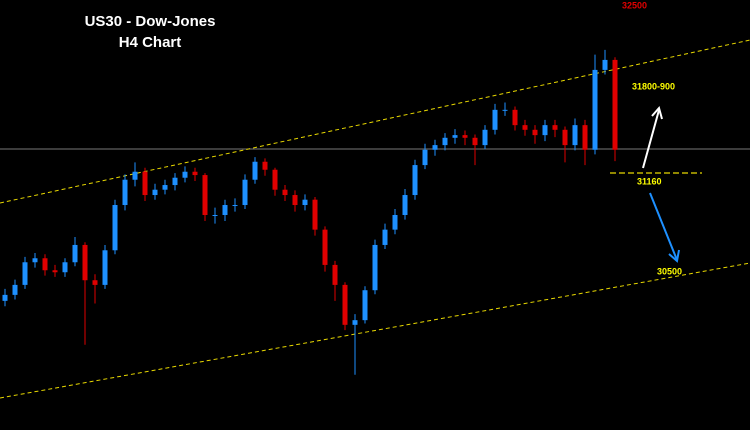 The width and height of the screenshot is (750, 430). What do you see at coordinates (150, 42) in the screenshot?
I see `chart-subtitle: H4 Chart` at bounding box center [150, 42].